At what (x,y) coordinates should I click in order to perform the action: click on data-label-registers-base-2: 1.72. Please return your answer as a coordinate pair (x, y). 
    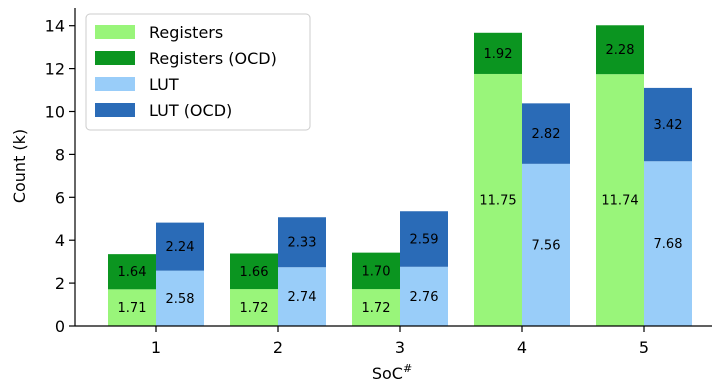
    Looking at the image, I should click on (254, 308).